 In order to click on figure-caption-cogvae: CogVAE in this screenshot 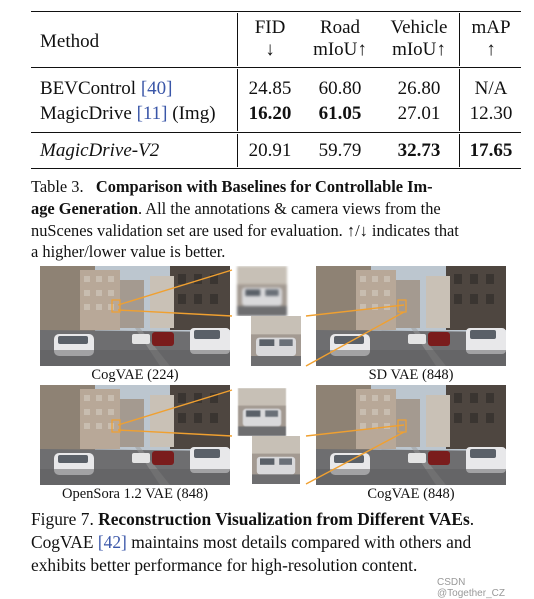, I will do `click(62, 542)`.